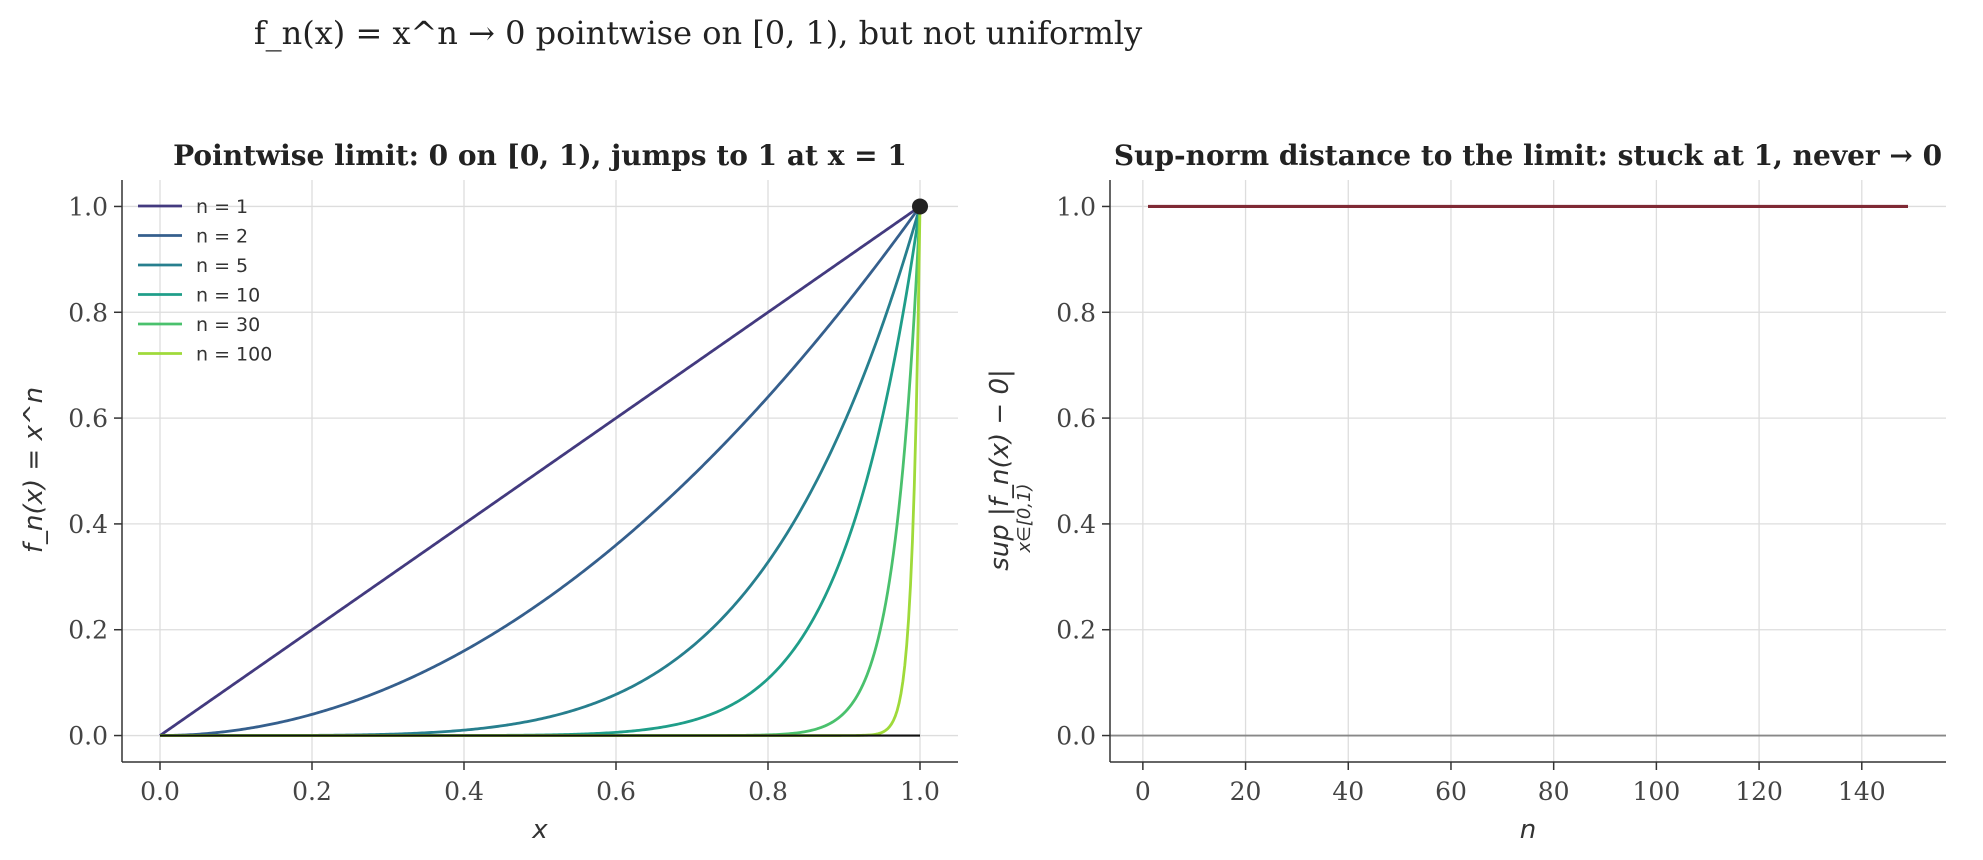 The image size is (1983, 860). I want to click on x-tick-label: 140, so click(1862, 791).